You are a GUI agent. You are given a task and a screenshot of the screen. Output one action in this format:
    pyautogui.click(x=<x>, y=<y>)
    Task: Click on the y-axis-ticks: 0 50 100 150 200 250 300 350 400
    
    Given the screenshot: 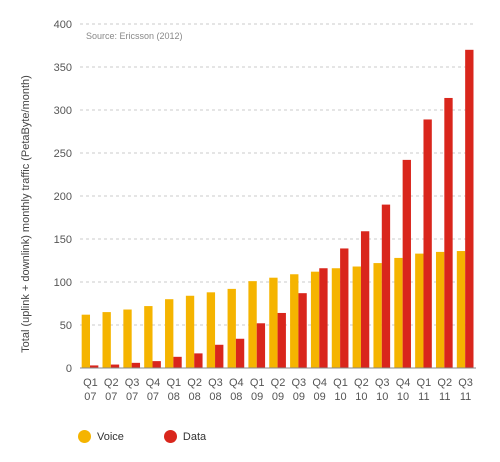 What is the action you would take?
    pyautogui.click(x=63, y=197)
    